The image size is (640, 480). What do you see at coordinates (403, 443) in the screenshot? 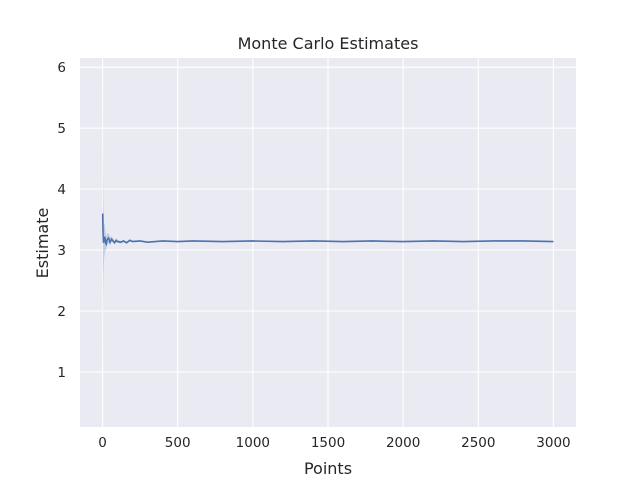
I see `x-tick-label: 2000` at bounding box center [403, 443].